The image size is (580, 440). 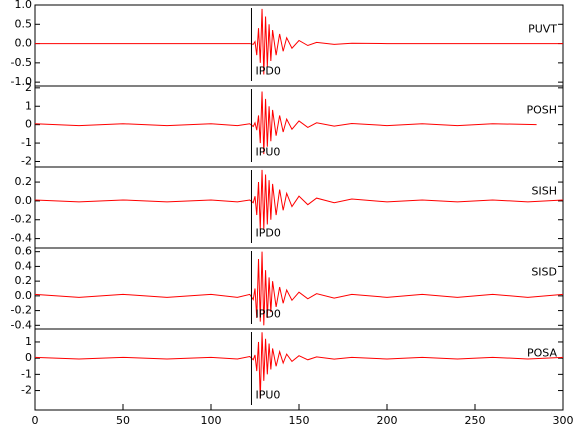 What do you see at coordinates (21, 62) in the screenshot?
I see `y-tick-label: -0.5` at bounding box center [21, 62].